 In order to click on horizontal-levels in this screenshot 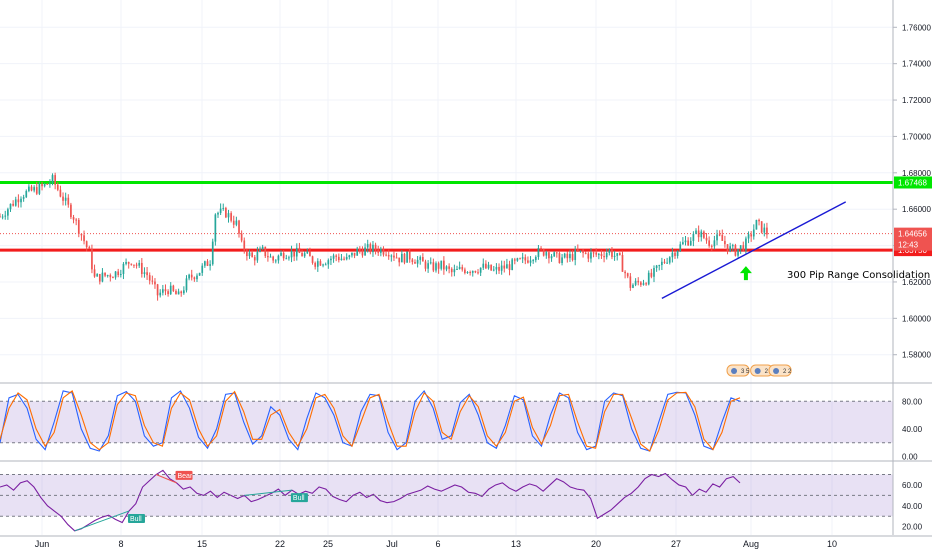, I will do `click(446, 216)`.